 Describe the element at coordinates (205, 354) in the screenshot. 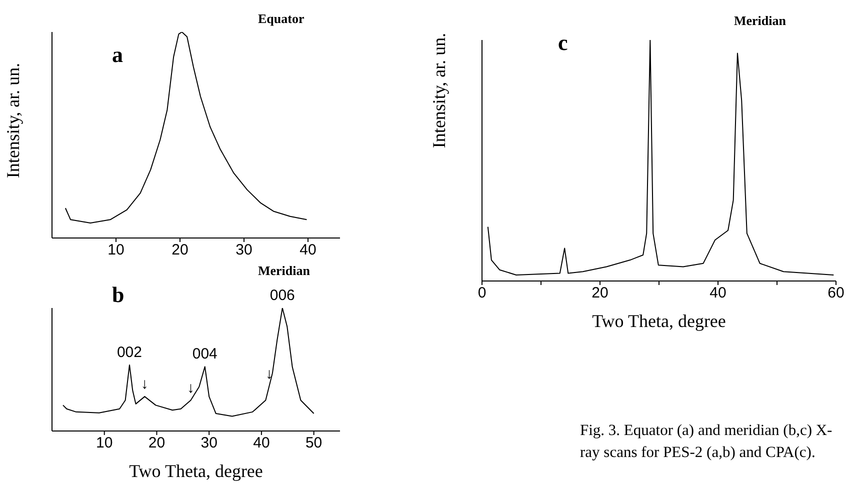

I see `annotation: 004` at that location.